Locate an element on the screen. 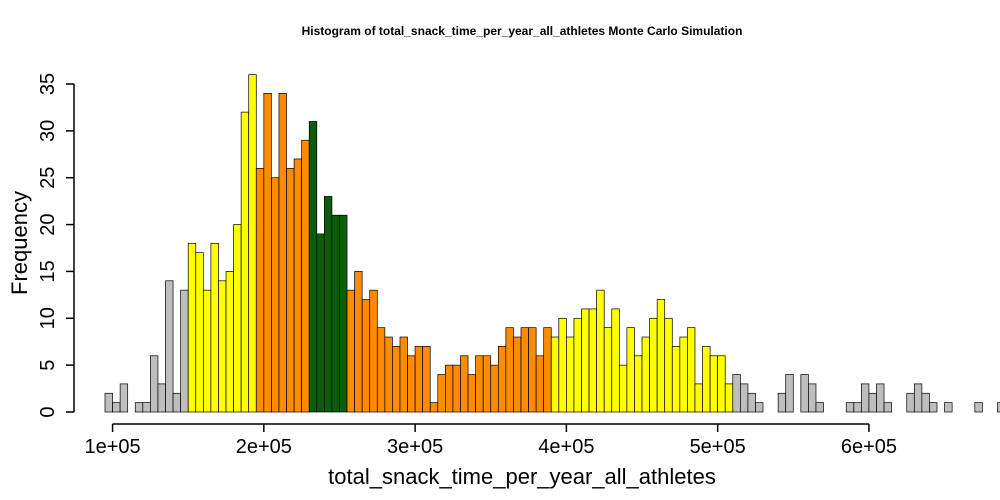 The width and height of the screenshot is (1000, 500). y-tick-label: 20 is located at coordinates (48, 224).